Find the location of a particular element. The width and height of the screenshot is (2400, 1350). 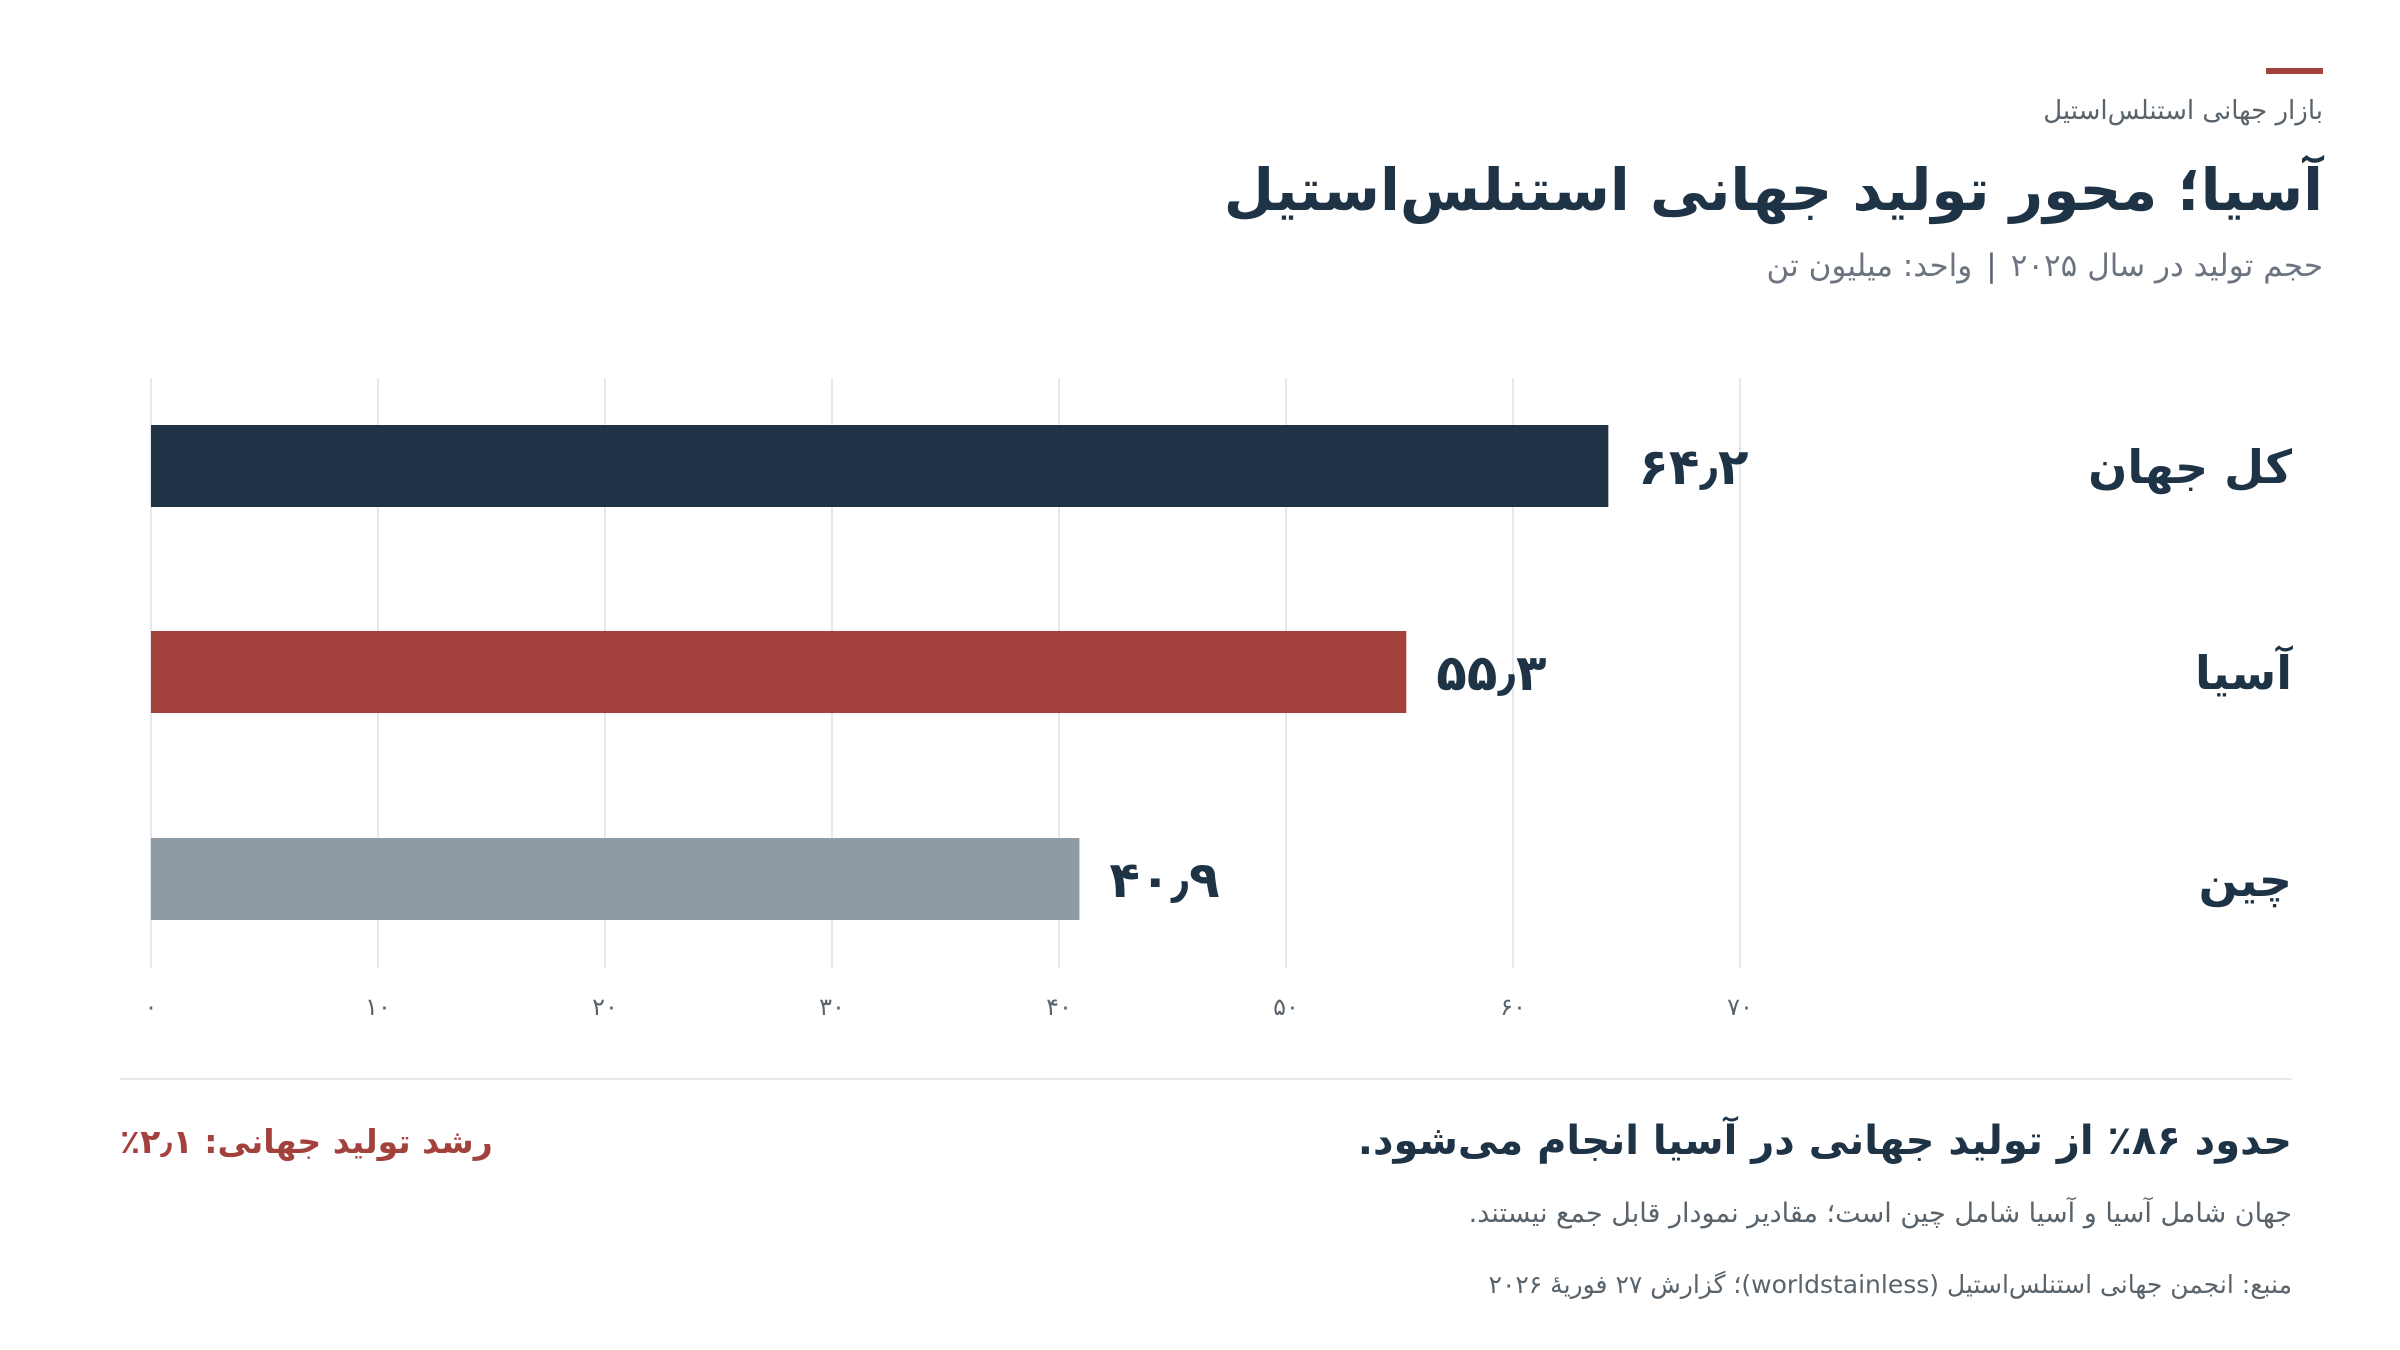

x-tick-label-20: ۲۰ is located at coordinates (605, 1007).